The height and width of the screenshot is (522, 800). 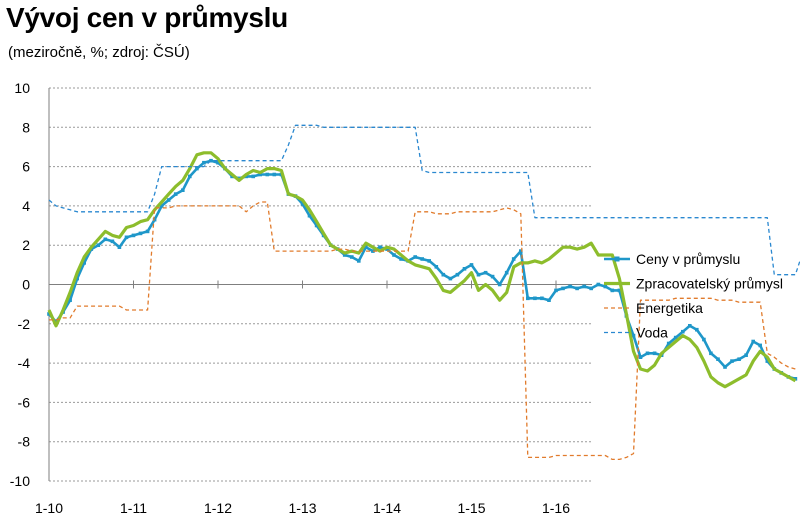 What do you see at coordinates (147, 17) in the screenshot?
I see `chart-title: Vývoj cen v průmyslu` at bounding box center [147, 17].